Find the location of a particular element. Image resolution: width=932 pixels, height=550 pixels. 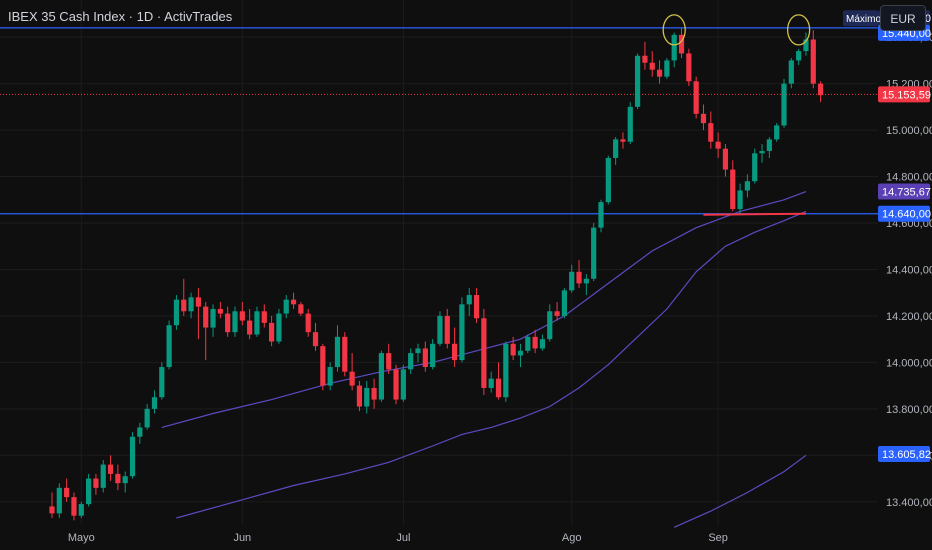

currency-selector: EUR is located at coordinates (903, 18).